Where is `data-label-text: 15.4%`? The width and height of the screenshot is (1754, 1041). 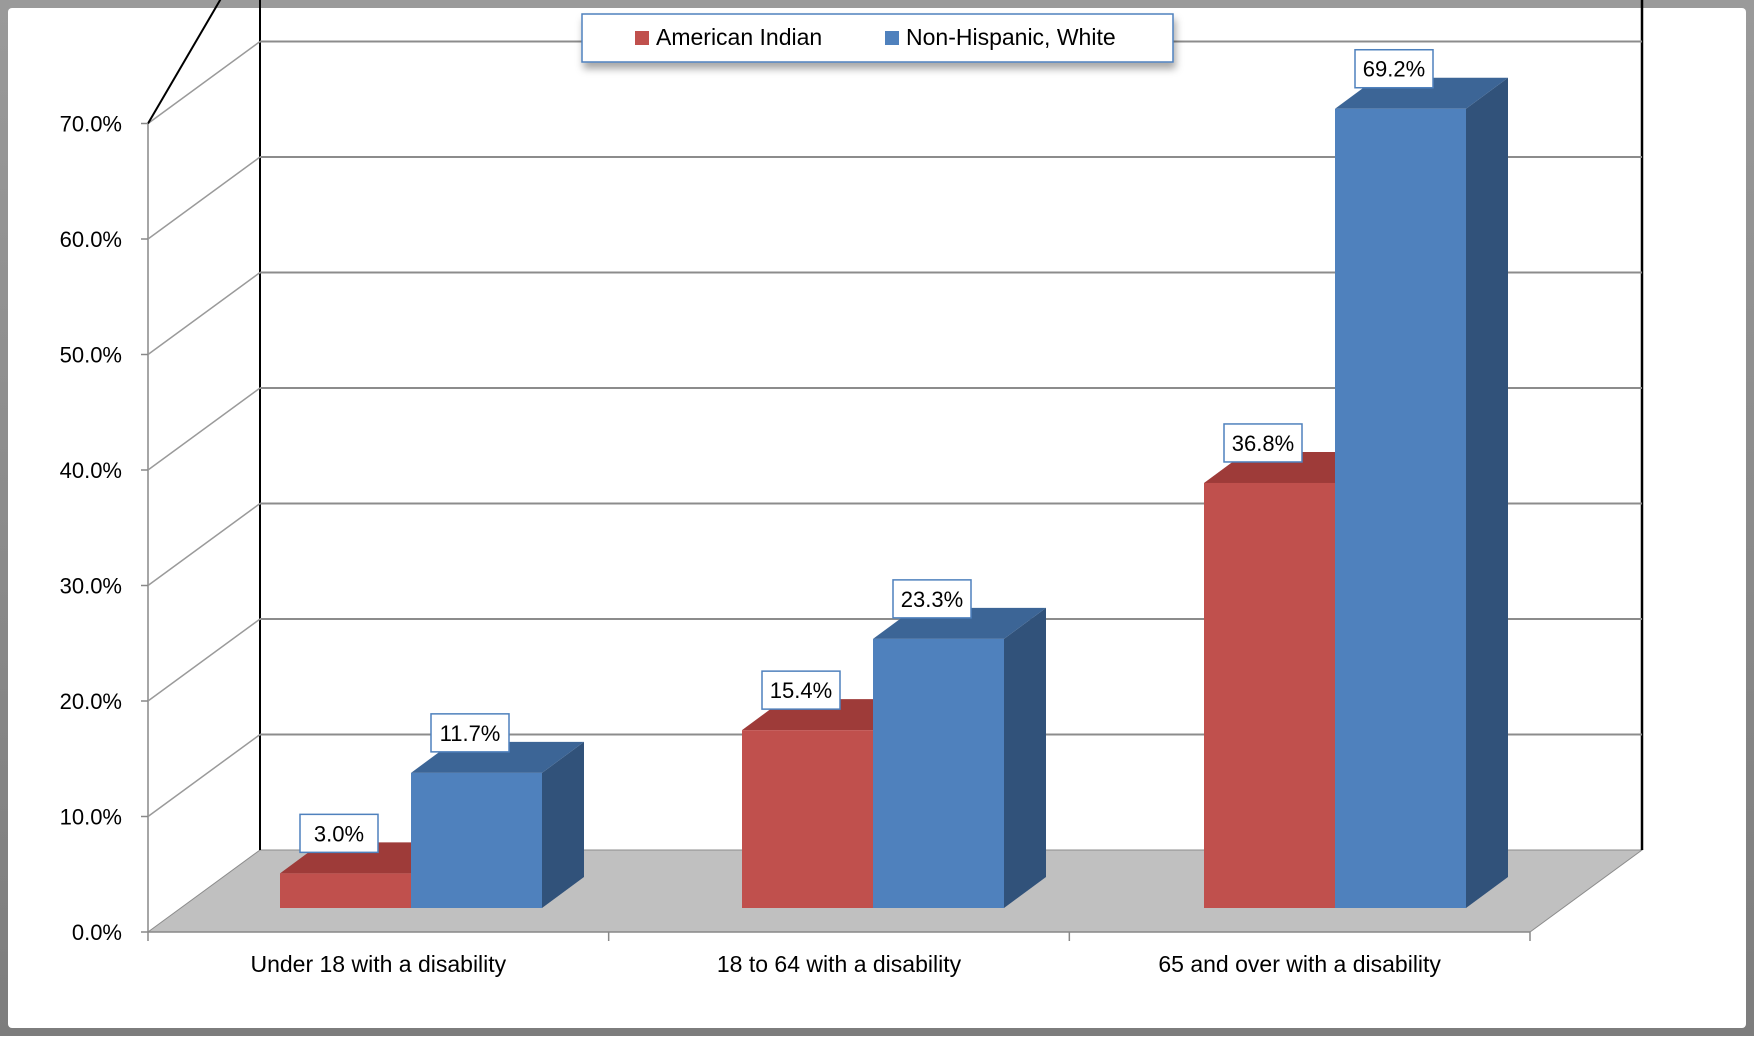 data-label-text: 15.4% is located at coordinates (801, 690).